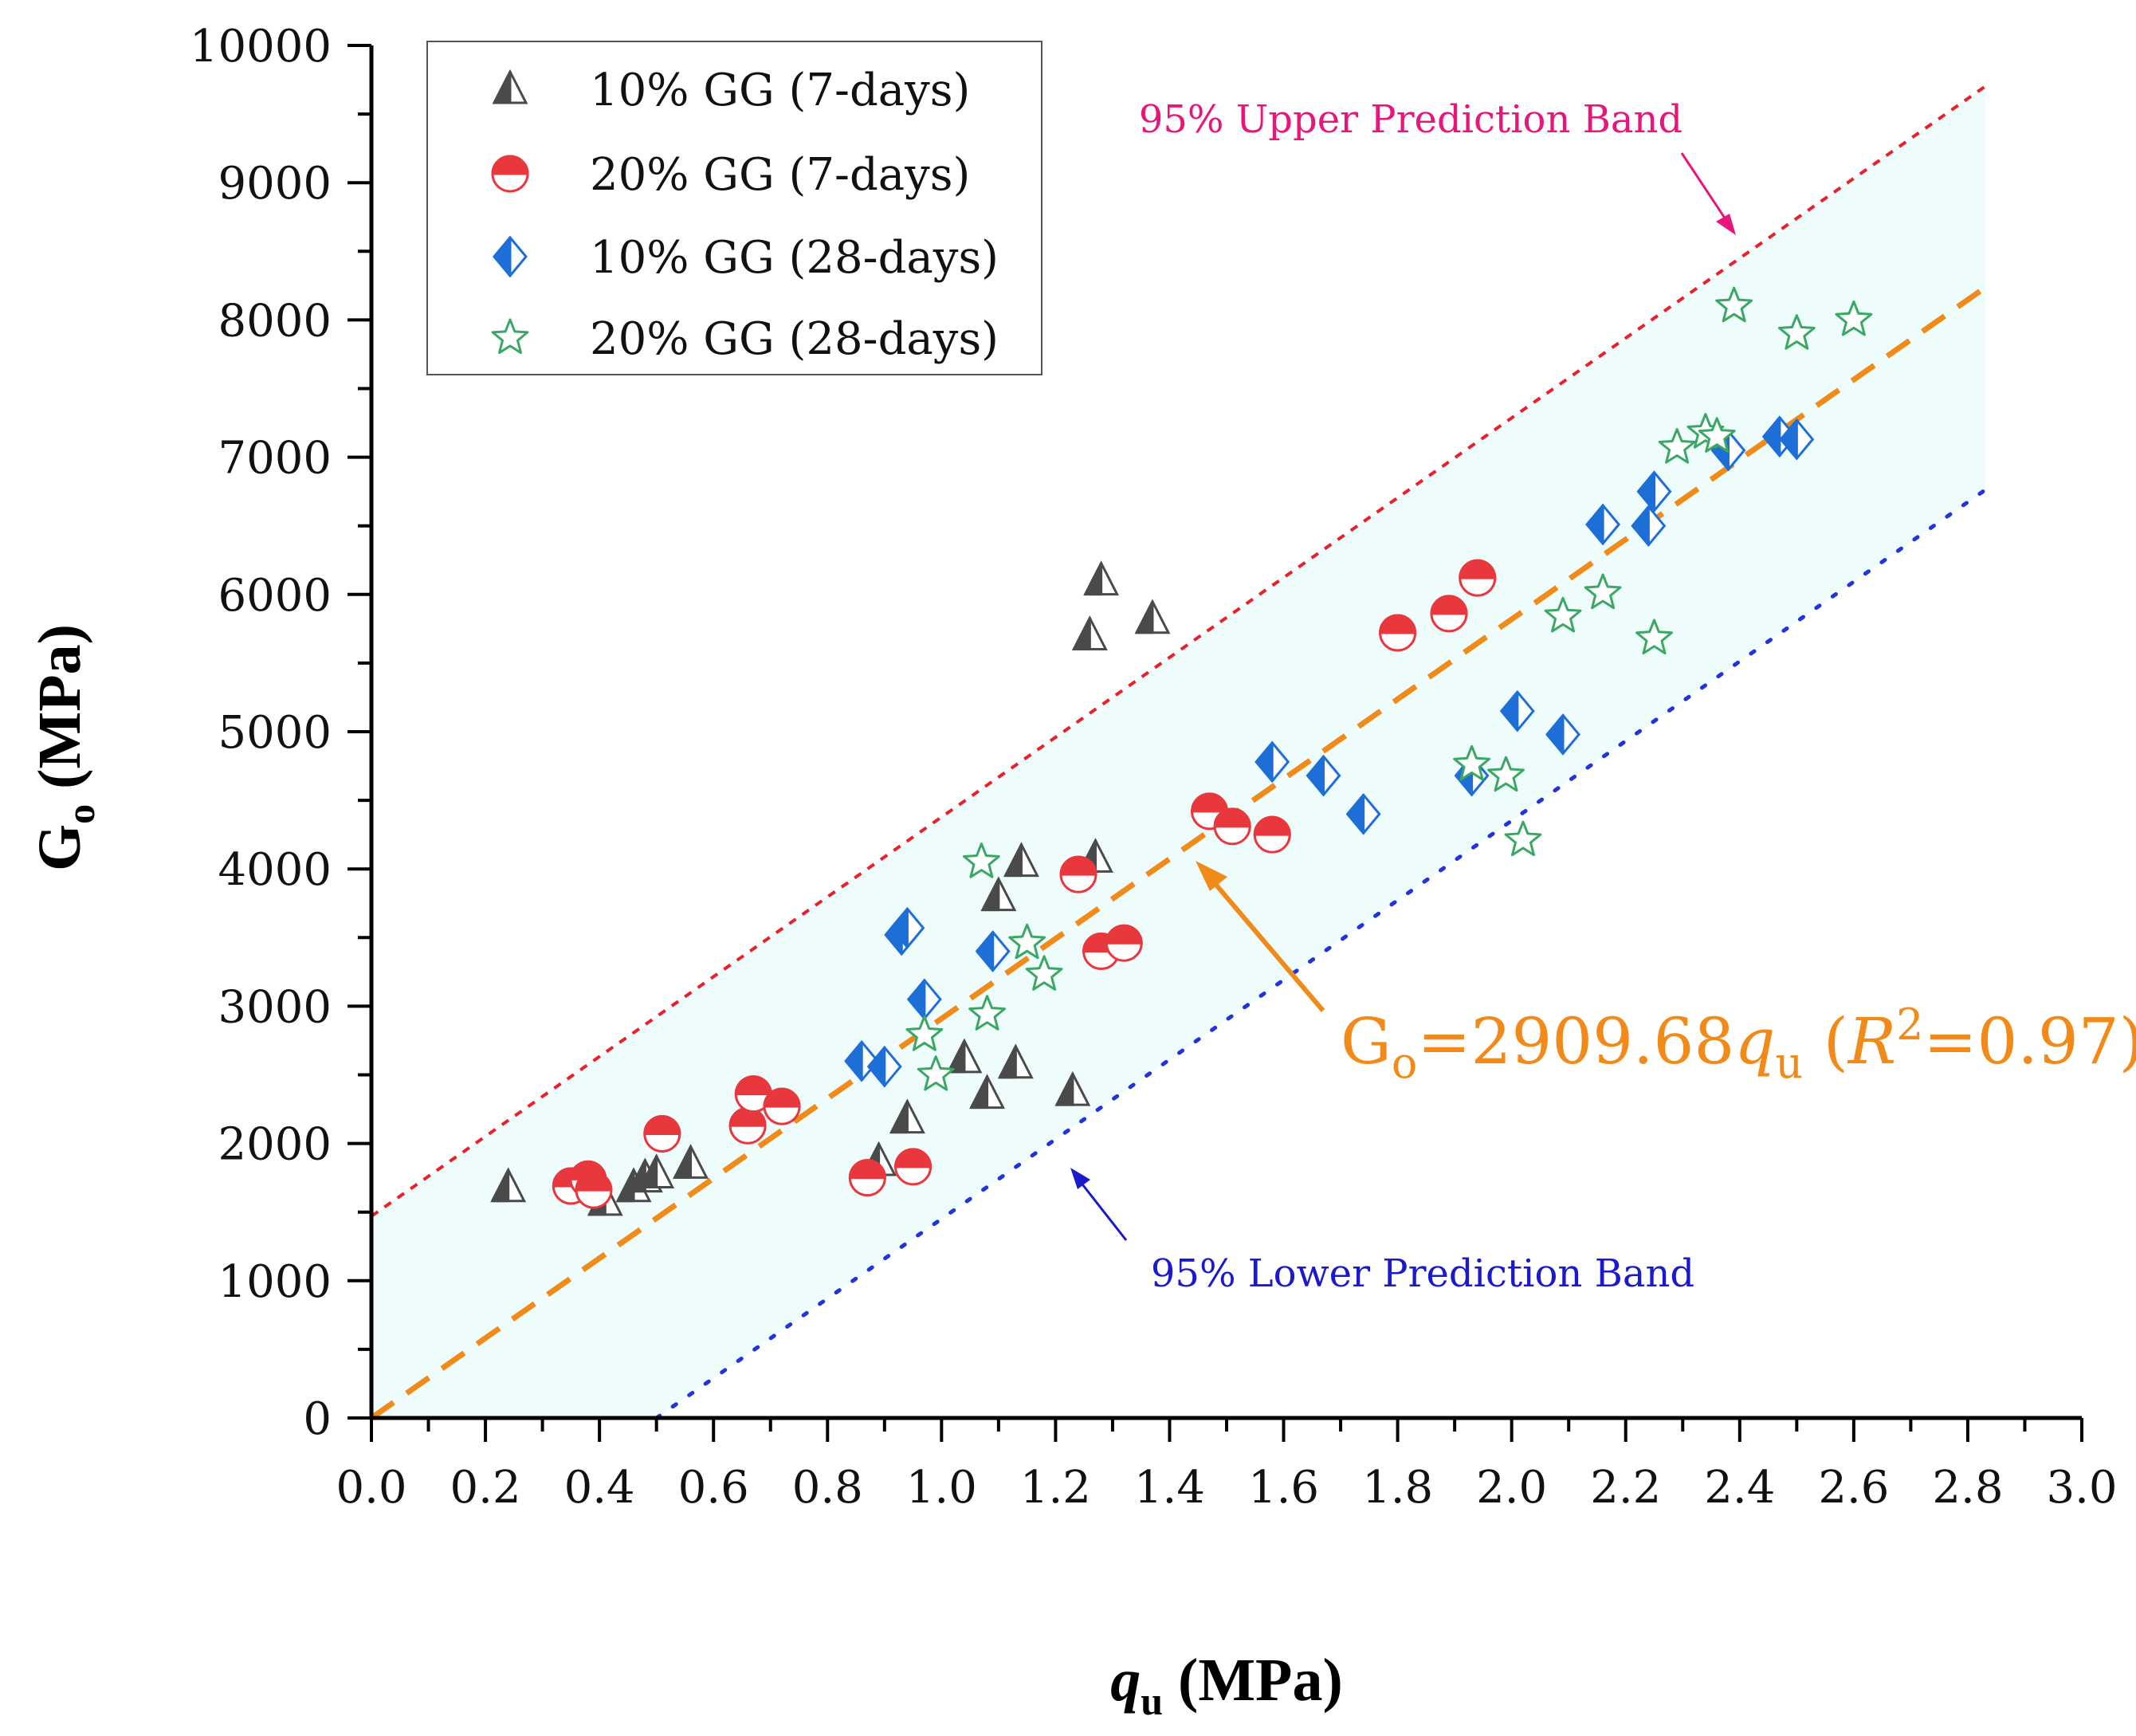 This screenshot has height=1736, width=2136. I want to click on x-tick-label: 2.4, so click(1739, 1488).